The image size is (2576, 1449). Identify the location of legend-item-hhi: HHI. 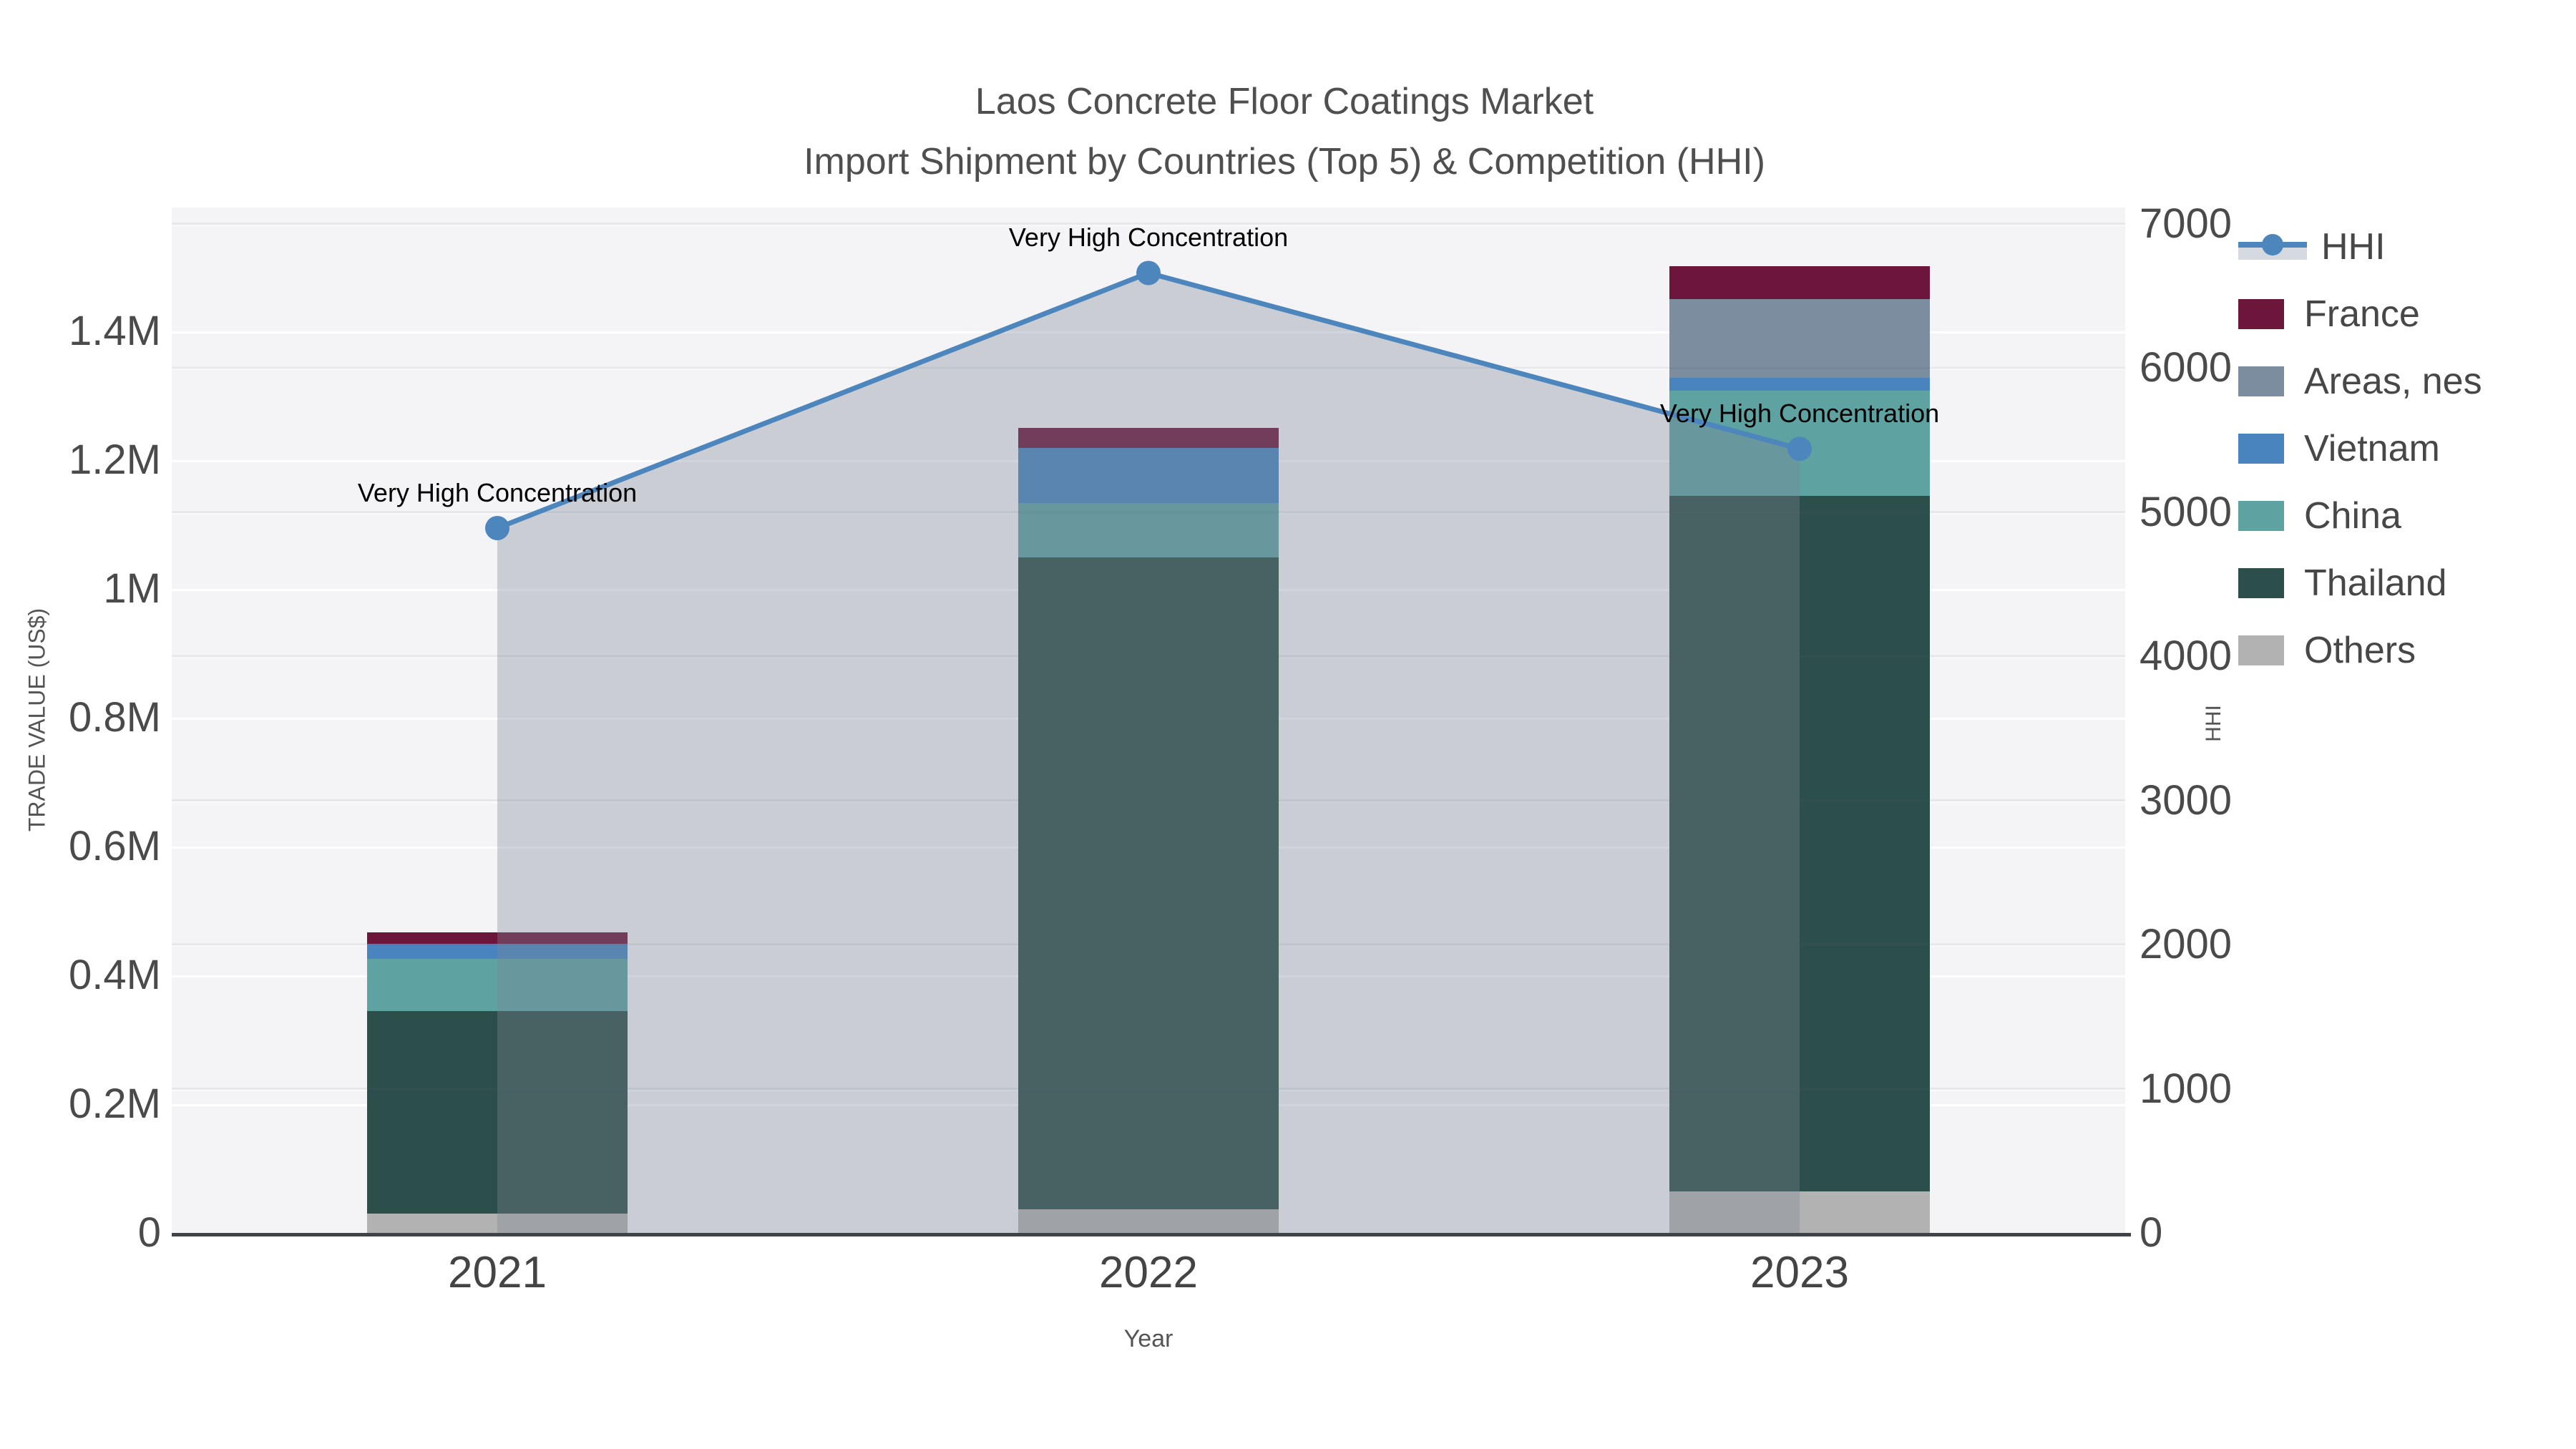
(2360, 247).